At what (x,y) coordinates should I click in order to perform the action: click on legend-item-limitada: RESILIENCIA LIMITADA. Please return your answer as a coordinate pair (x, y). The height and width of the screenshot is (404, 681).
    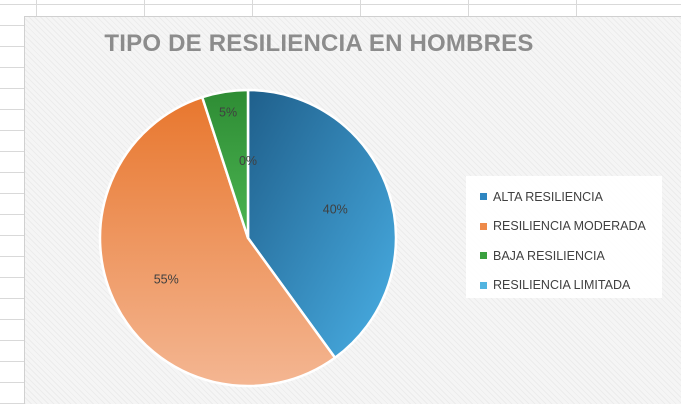
    Looking at the image, I should click on (571, 286).